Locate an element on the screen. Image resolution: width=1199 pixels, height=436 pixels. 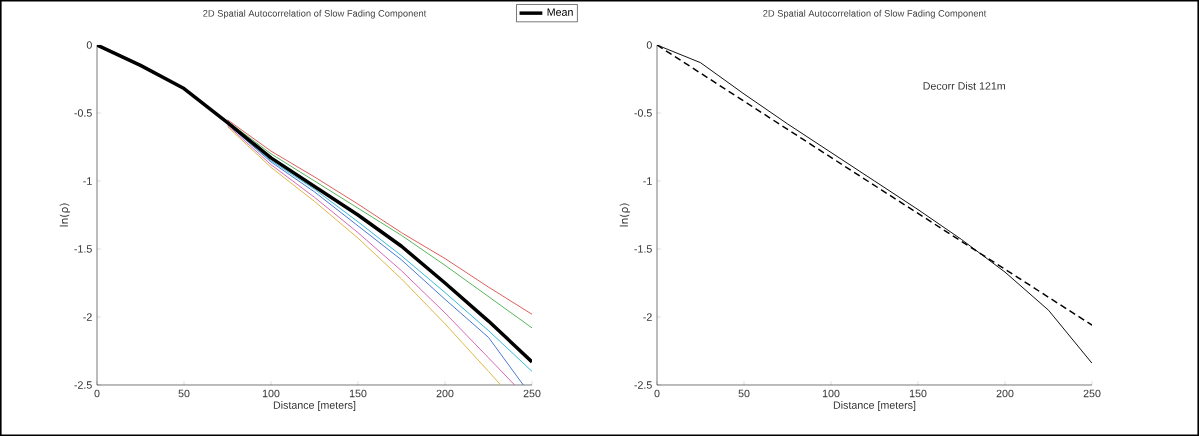
annotation: Decorr Dist 121m is located at coordinates (964, 85).